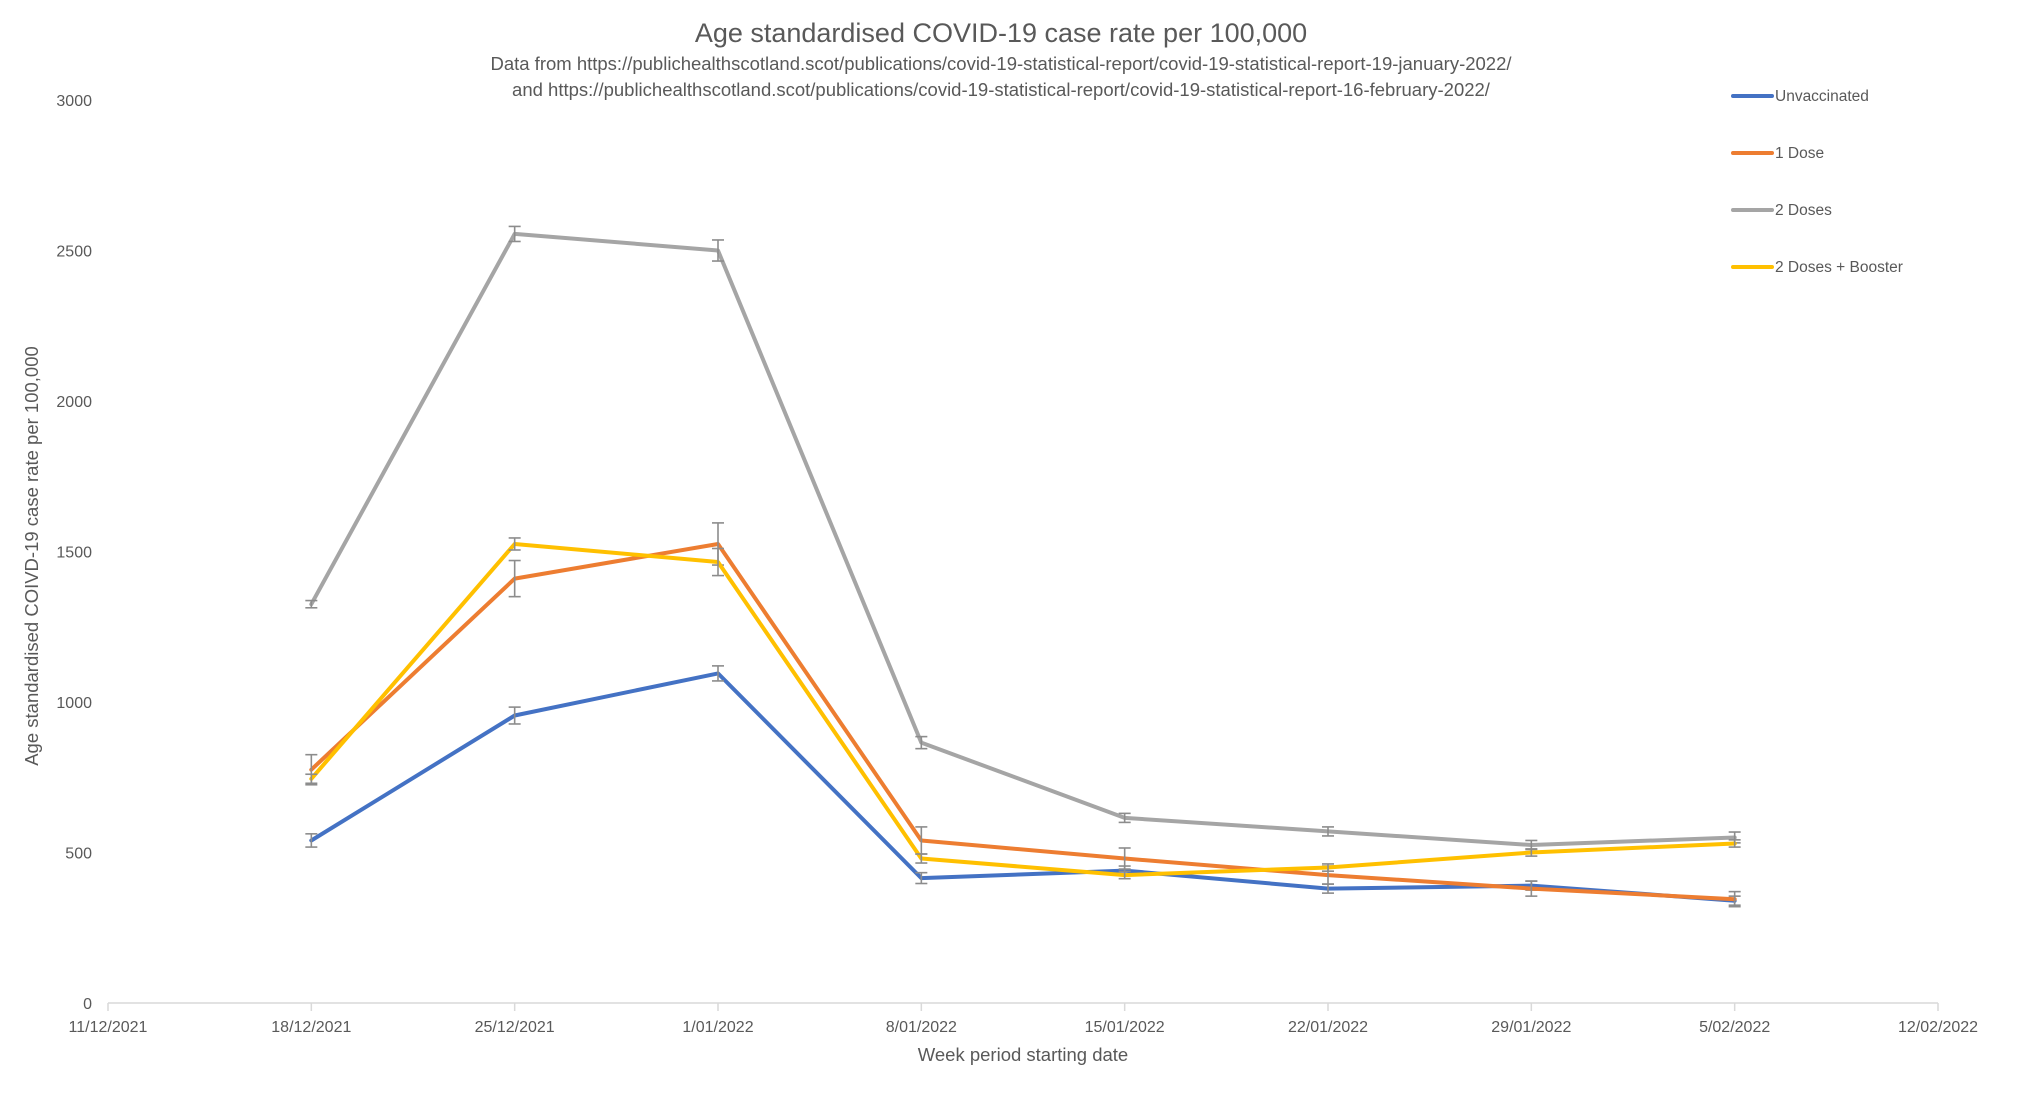 The height and width of the screenshot is (1103, 2017). I want to click on y-axis: 0 500 1000 1500 2000 2500 3000, so click(74, 553).